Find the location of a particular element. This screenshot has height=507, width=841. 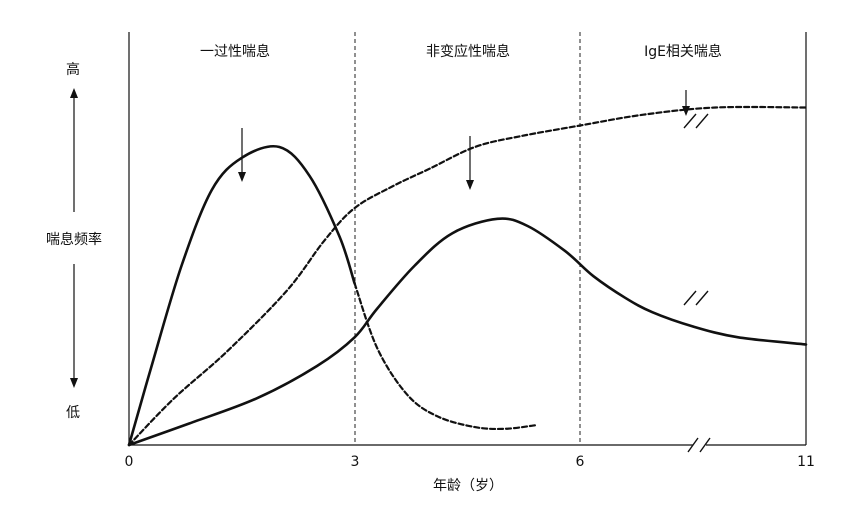

axis-break-marks is located at coordinates (697, 283).